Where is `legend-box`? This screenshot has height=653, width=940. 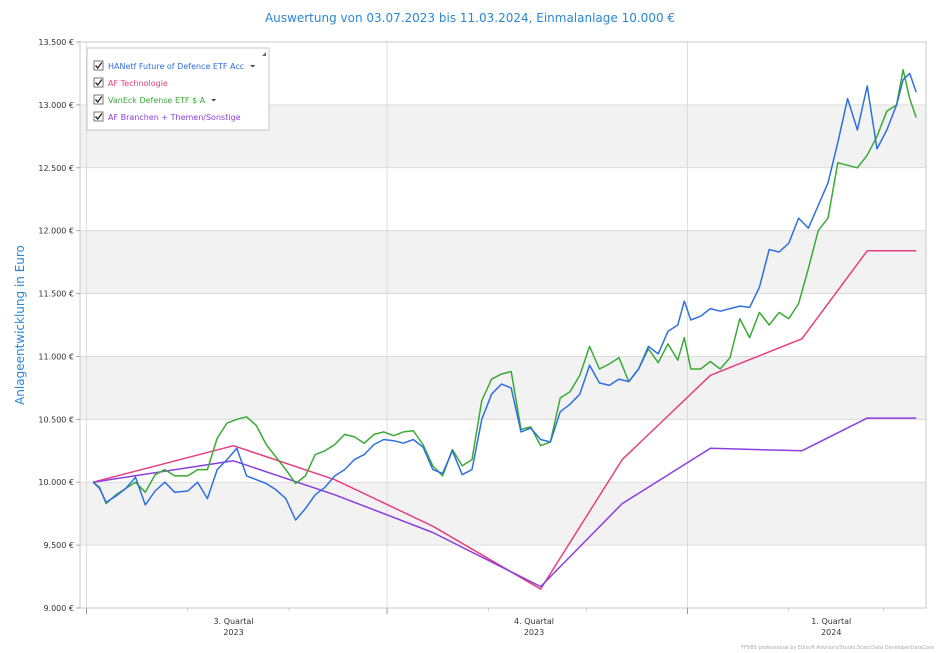 legend-box is located at coordinates (178, 89).